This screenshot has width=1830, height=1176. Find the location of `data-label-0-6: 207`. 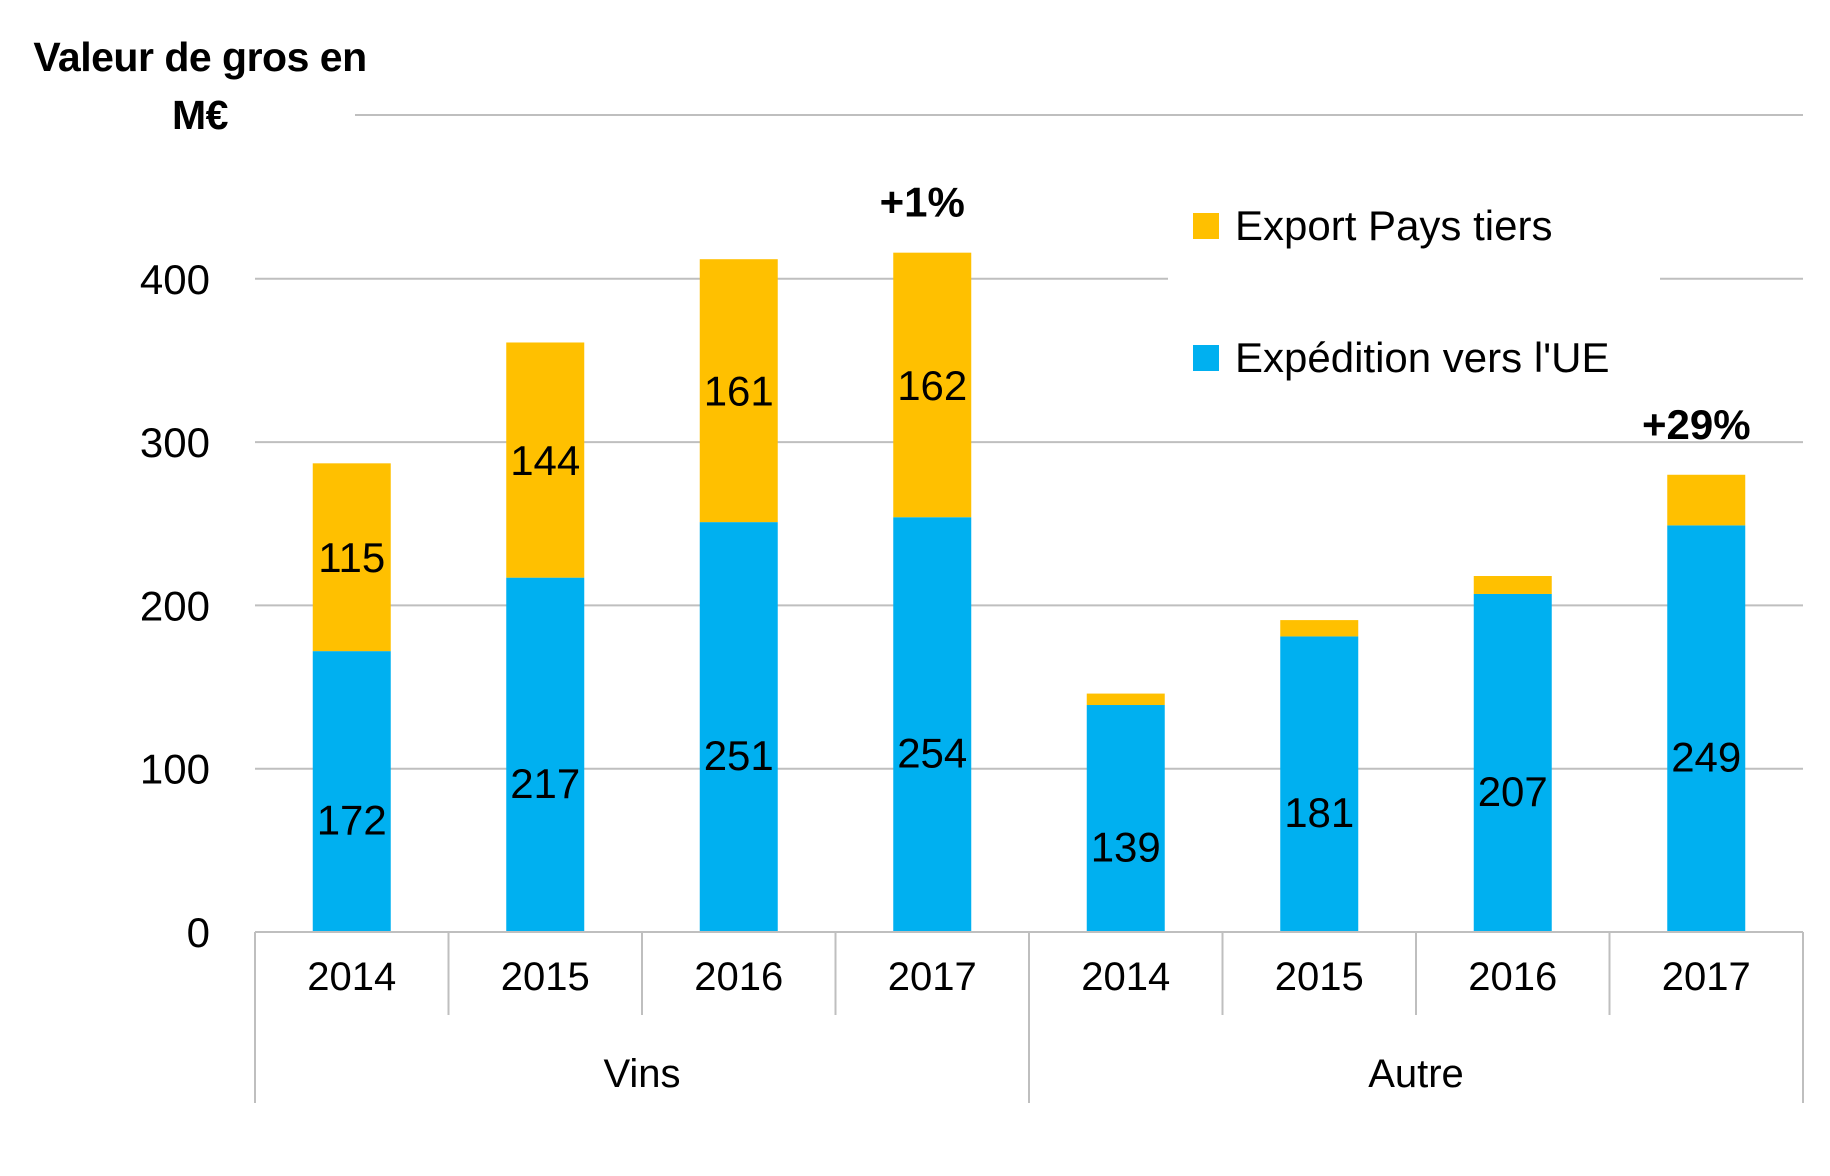

data-label-0-6: 207 is located at coordinates (1513, 791).